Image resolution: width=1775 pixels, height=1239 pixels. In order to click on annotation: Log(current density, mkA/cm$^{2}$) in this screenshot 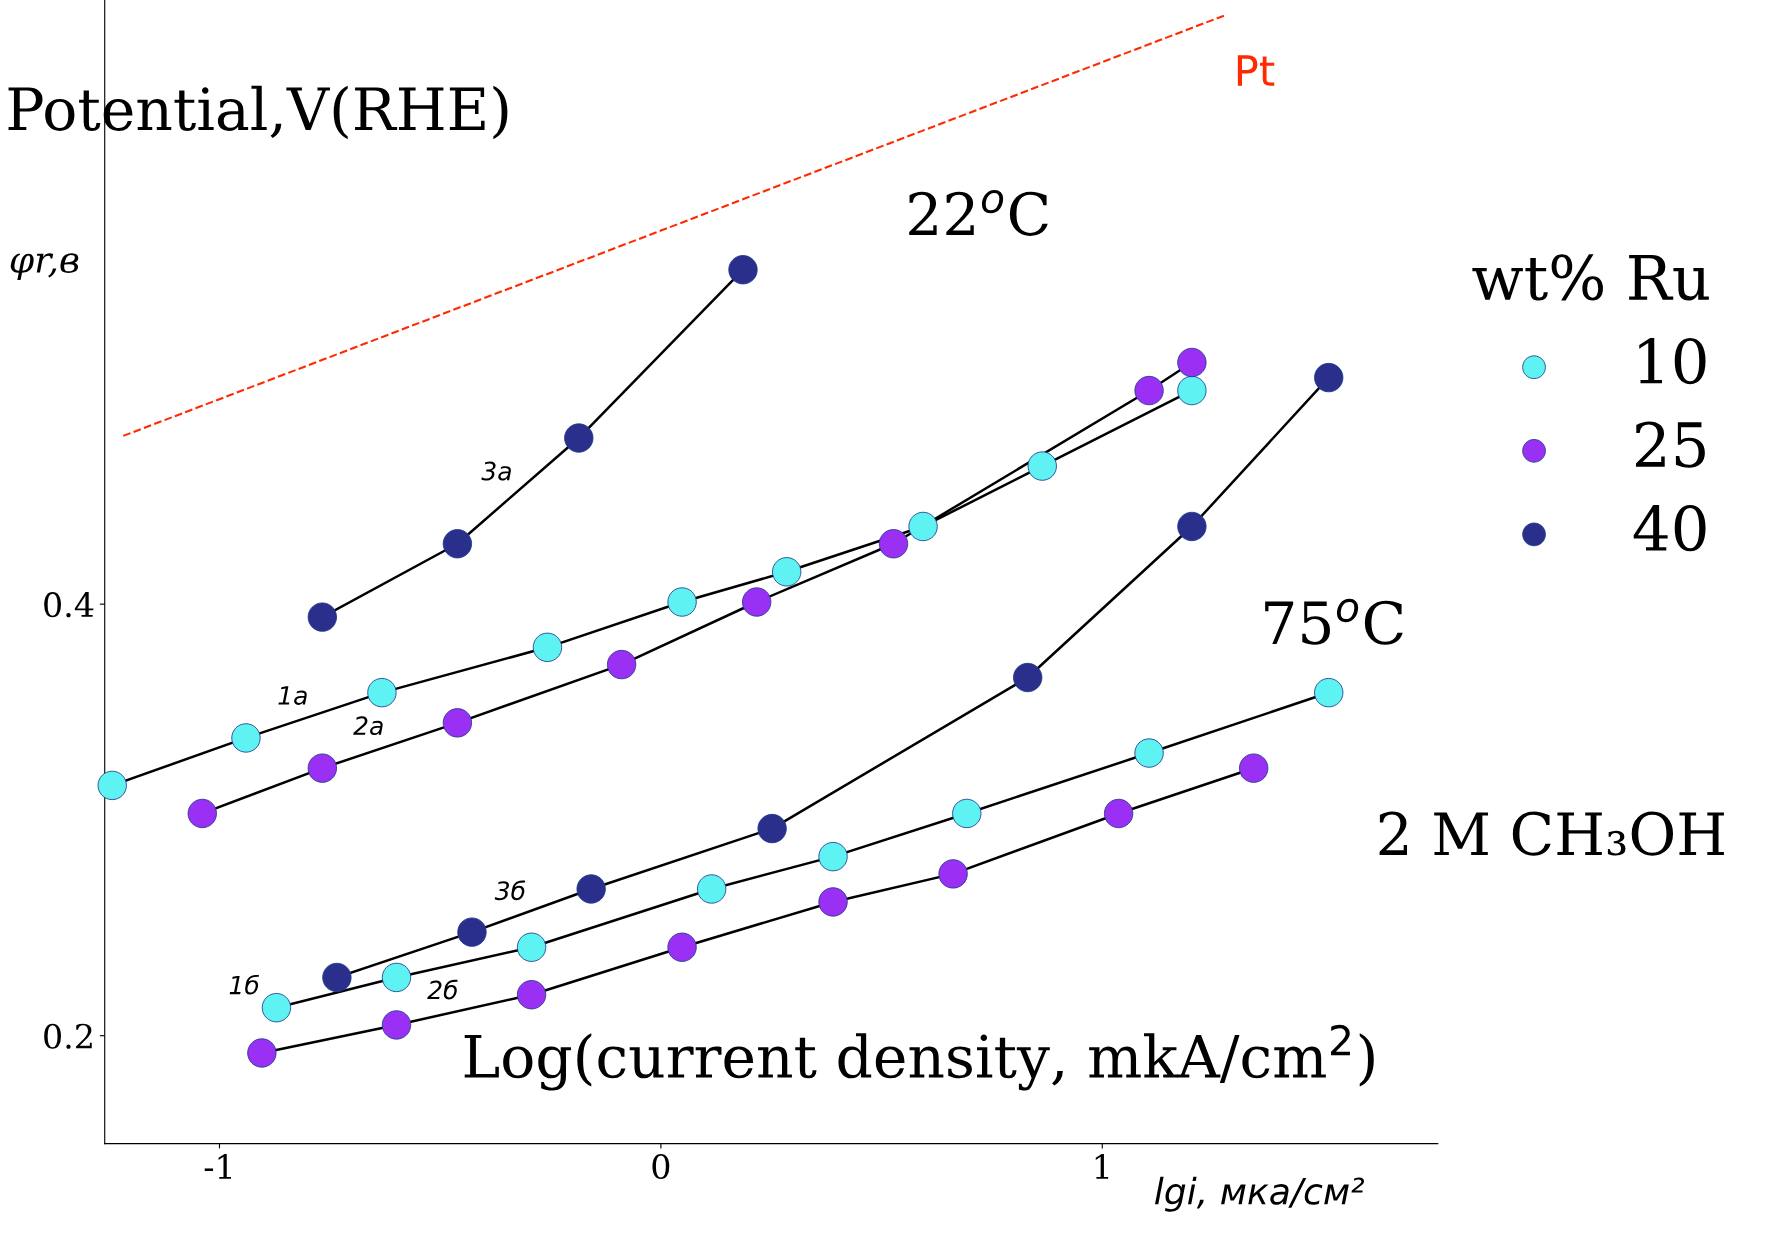, I will do `click(919, 1057)`.